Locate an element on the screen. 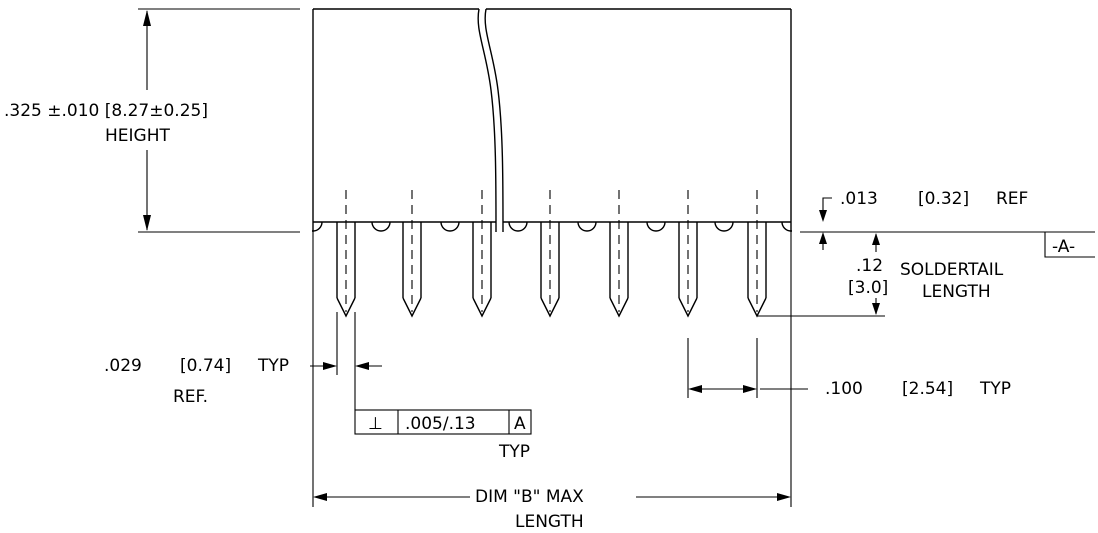 The height and width of the screenshot is (533, 1098). pitch-value: .100 is located at coordinates (844, 389).